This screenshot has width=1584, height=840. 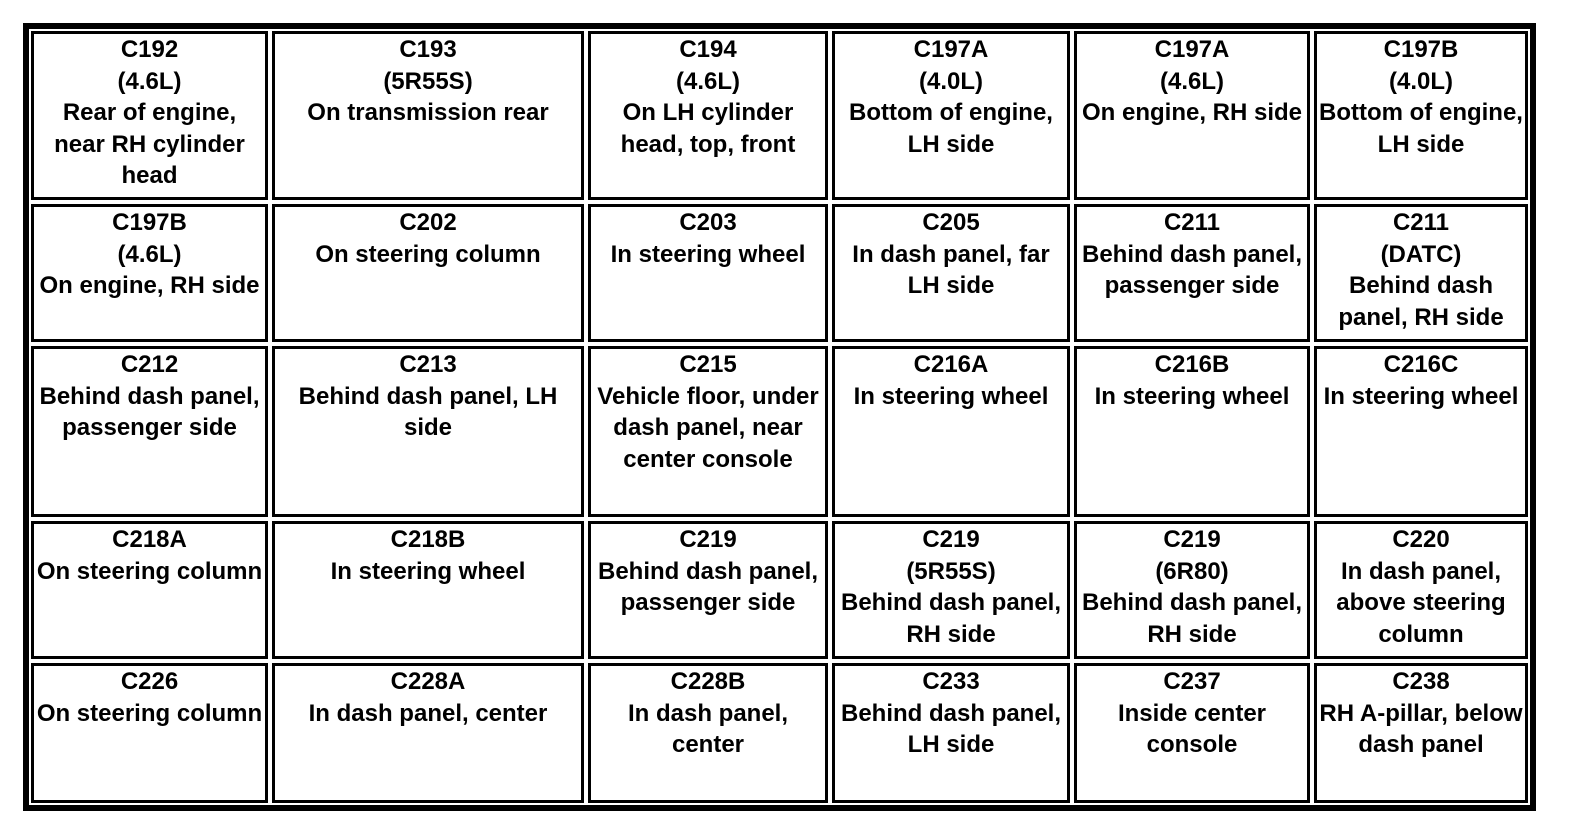 What do you see at coordinates (428, 113) in the screenshot?
I see `connector-location: On transmission rear` at bounding box center [428, 113].